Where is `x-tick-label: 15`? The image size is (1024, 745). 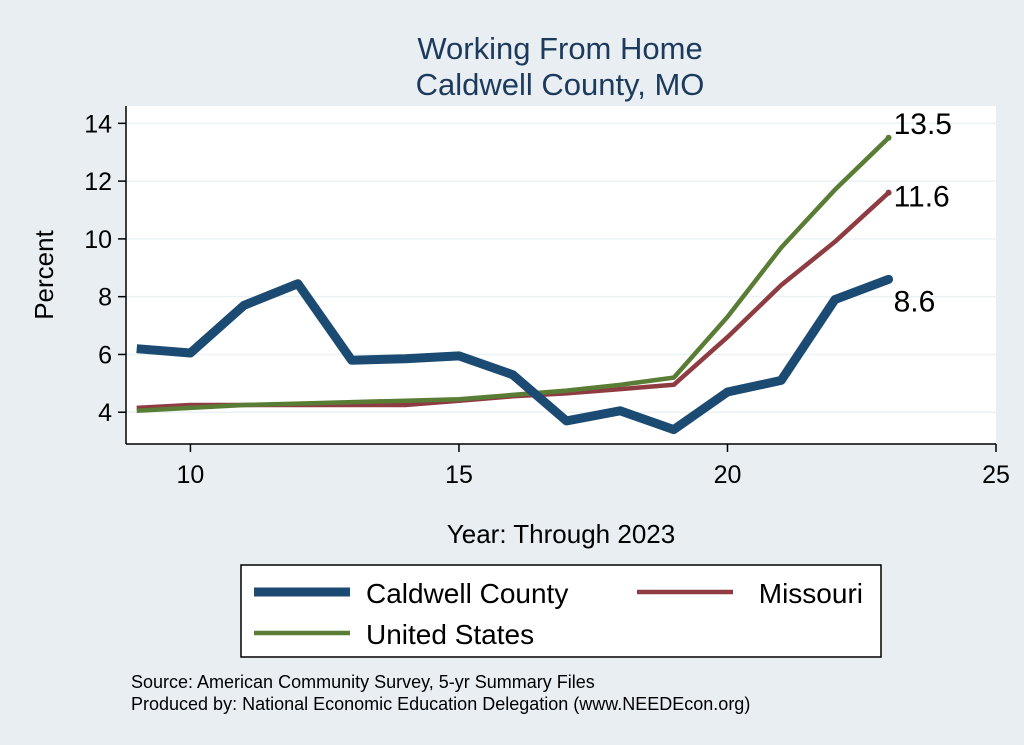 x-tick-label: 15 is located at coordinates (459, 475).